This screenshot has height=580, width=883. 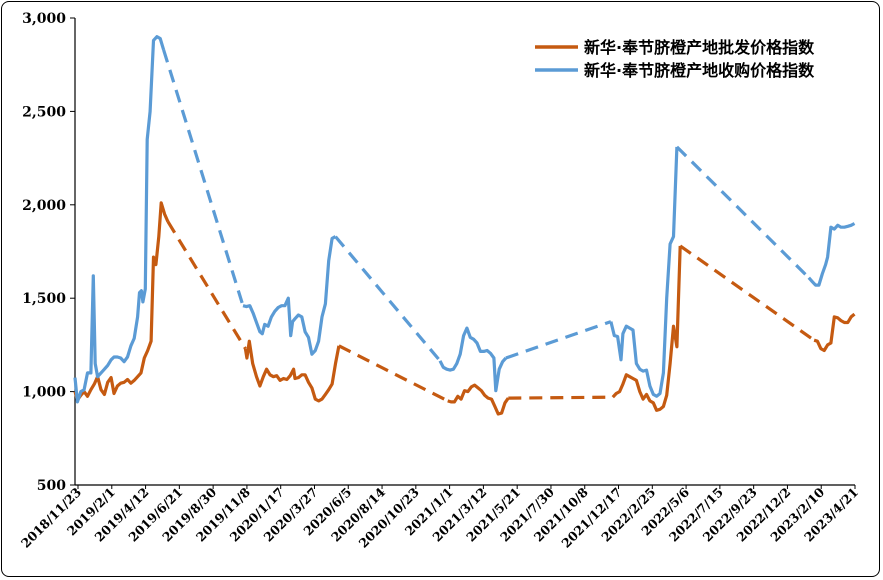 What do you see at coordinates (44, 299) in the screenshot?
I see `y-tick-label: 1,500` at bounding box center [44, 299].